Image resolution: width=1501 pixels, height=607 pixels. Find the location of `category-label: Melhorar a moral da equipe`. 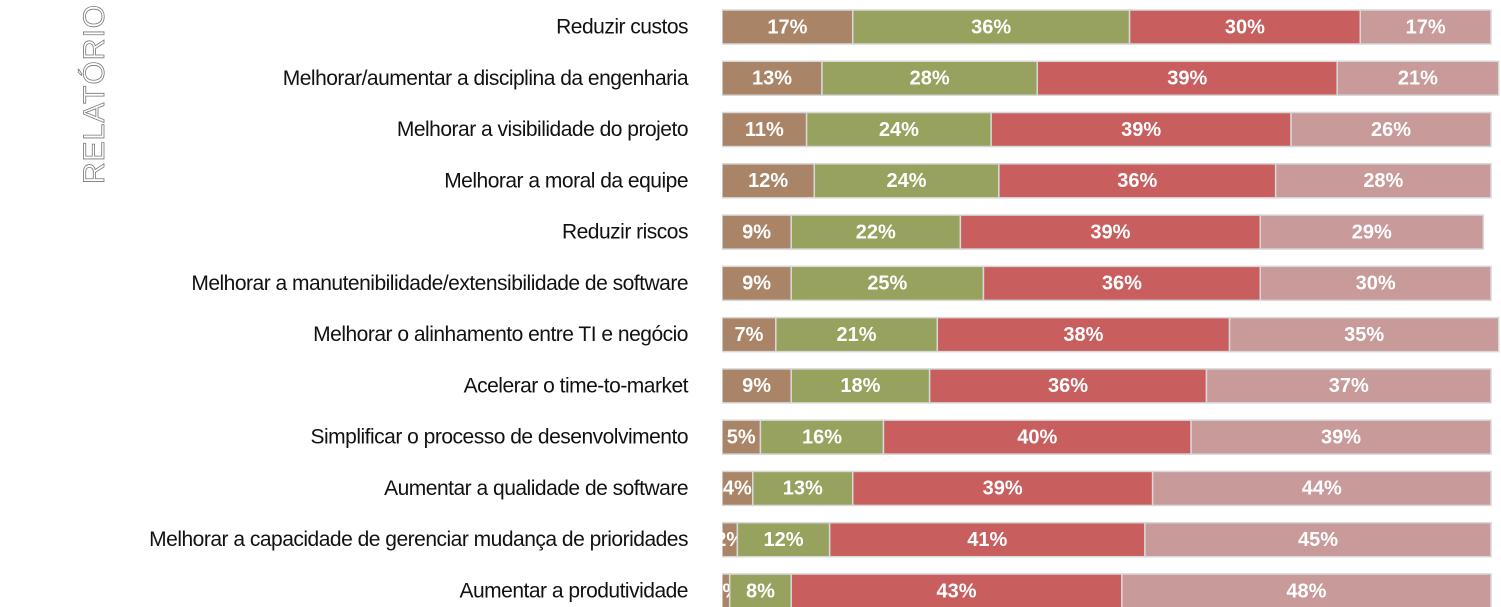

category-label: Melhorar a moral da equipe is located at coordinates (566, 180).